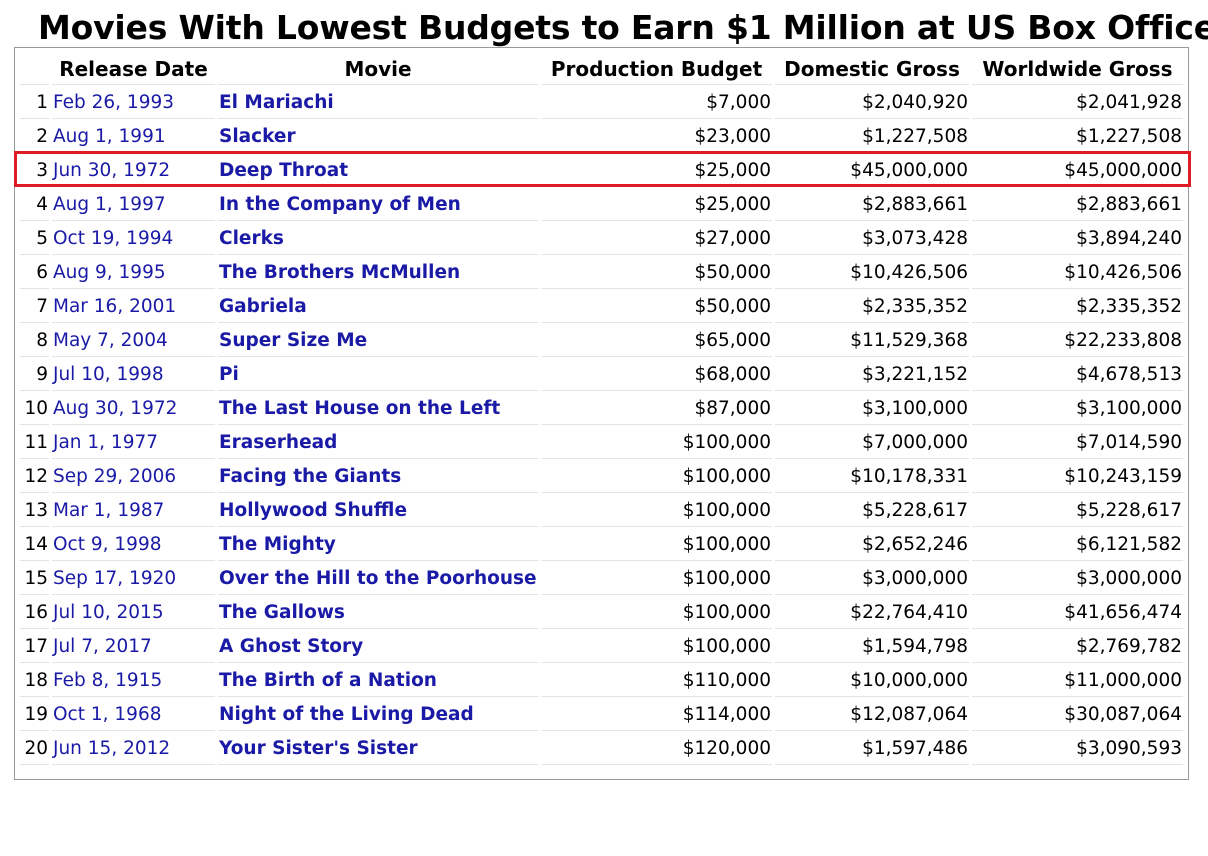  I want to click on domestic-gross-cell: $1,227,508, so click(872, 137).